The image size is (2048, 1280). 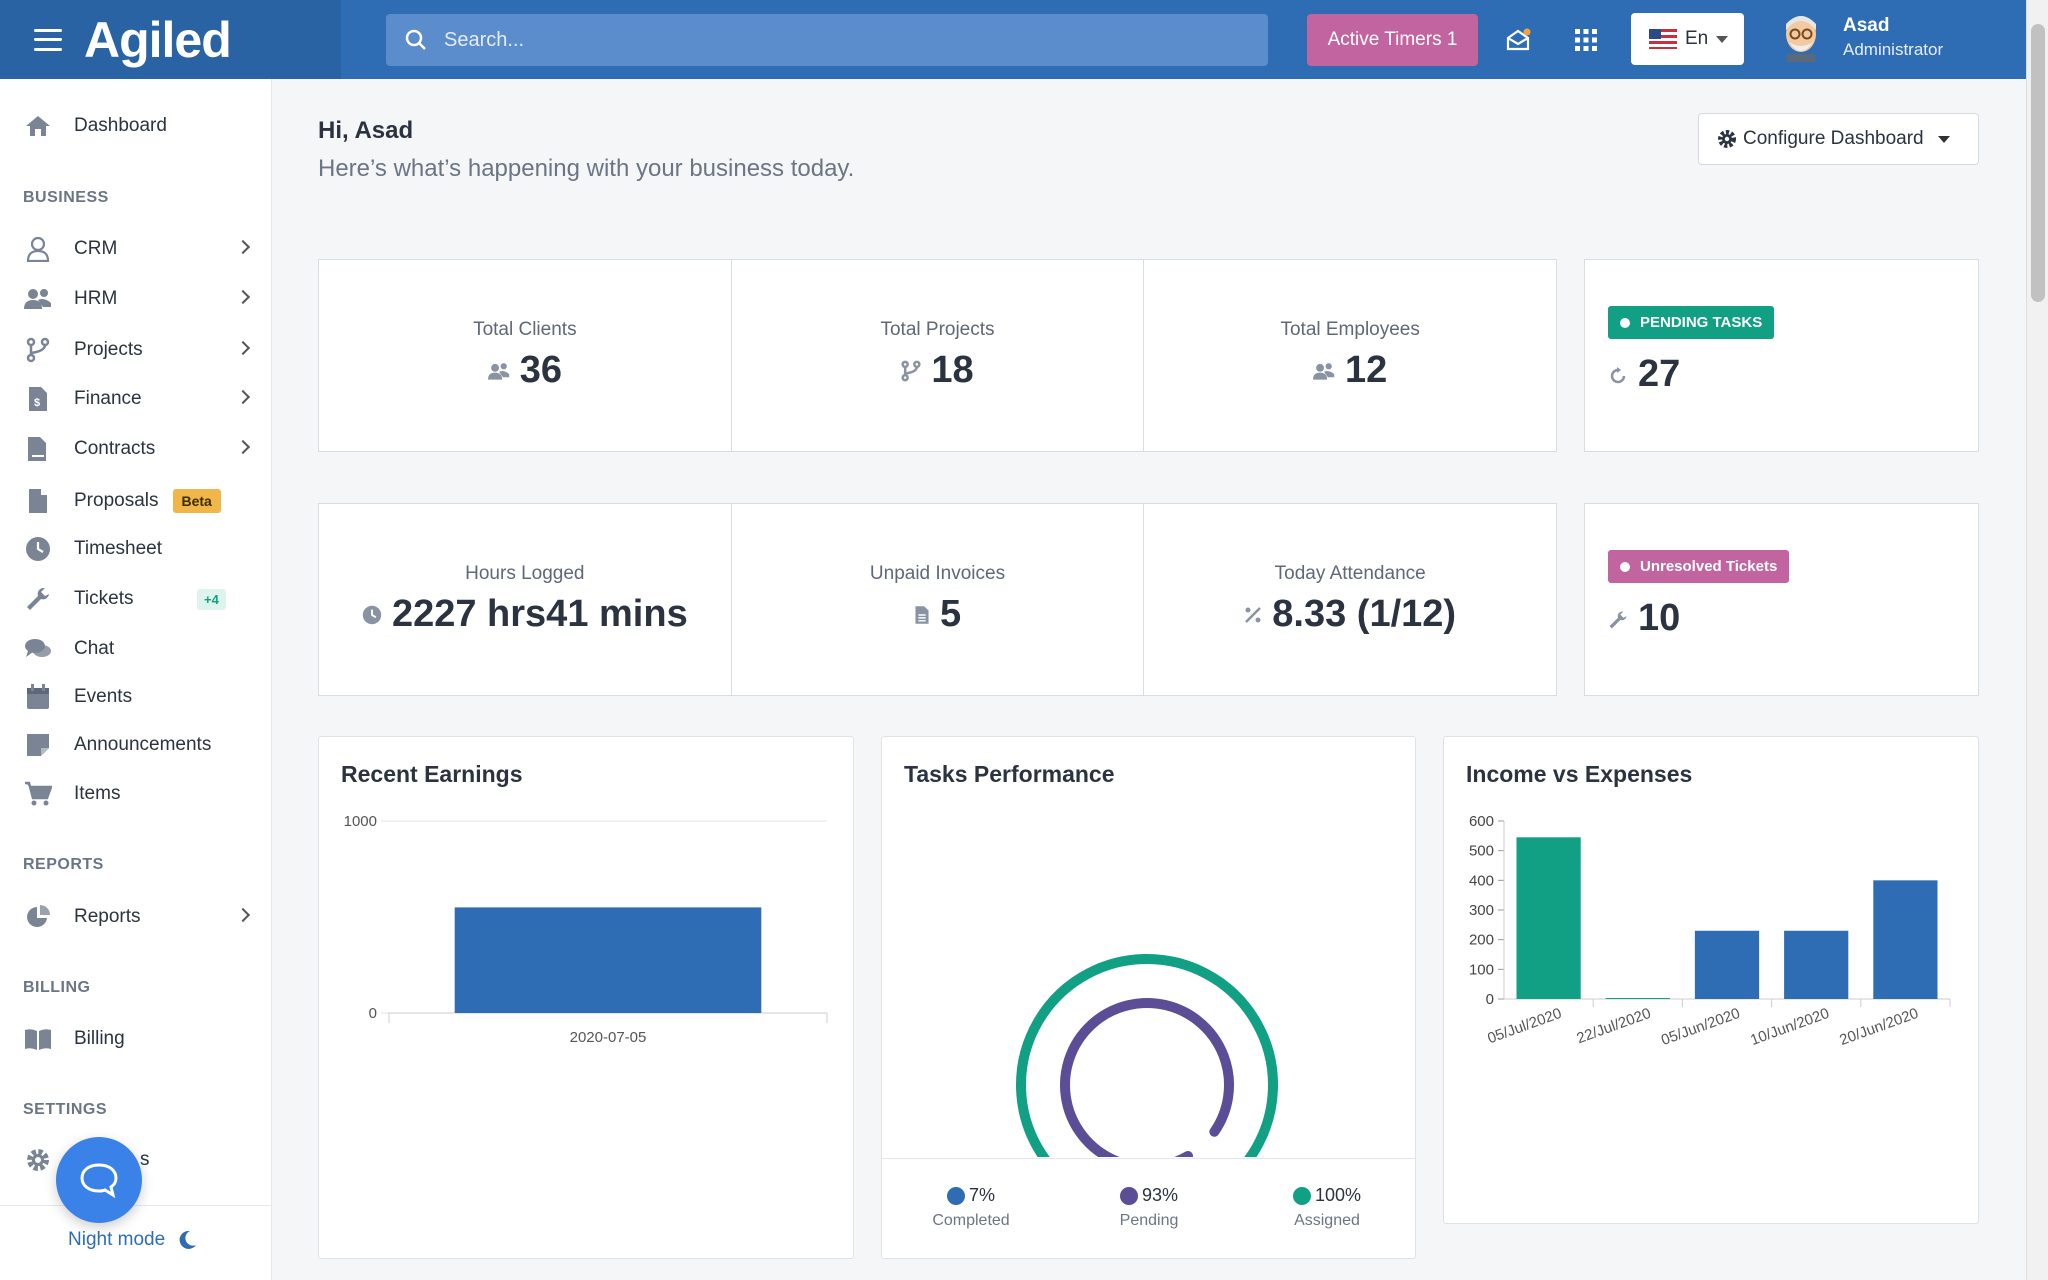 I want to click on configure-dashboard-button: Configure Dashboard, so click(x=1838, y=139).